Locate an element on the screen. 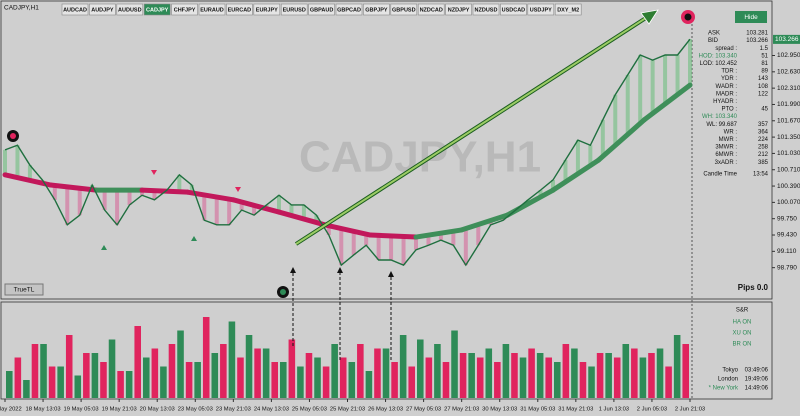 Image resolution: width=800 pixels, height=416 pixels. toolbar-button: AUDUSD is located at coordinates (130, 9).